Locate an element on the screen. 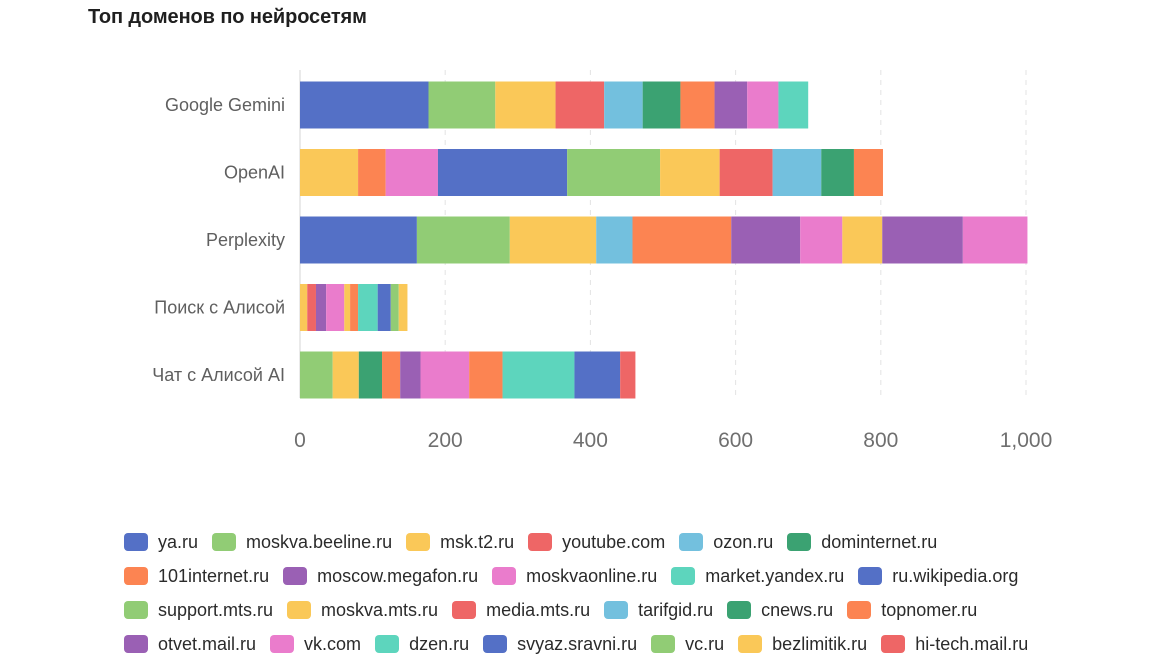  bar-segment-ru.wikipedia.org is located at coordinates (384, 307).